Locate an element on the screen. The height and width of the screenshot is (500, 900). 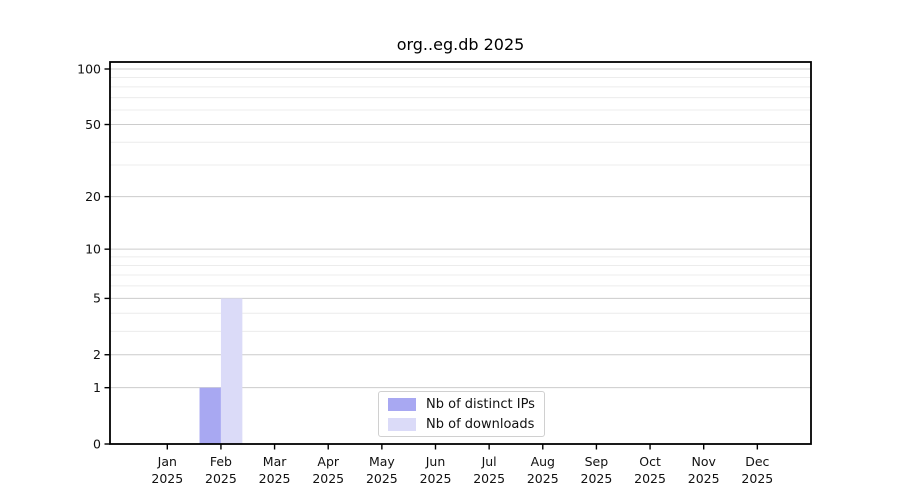
legend-row-downloads: Nb of downloads is located at coordinates (461, 424).